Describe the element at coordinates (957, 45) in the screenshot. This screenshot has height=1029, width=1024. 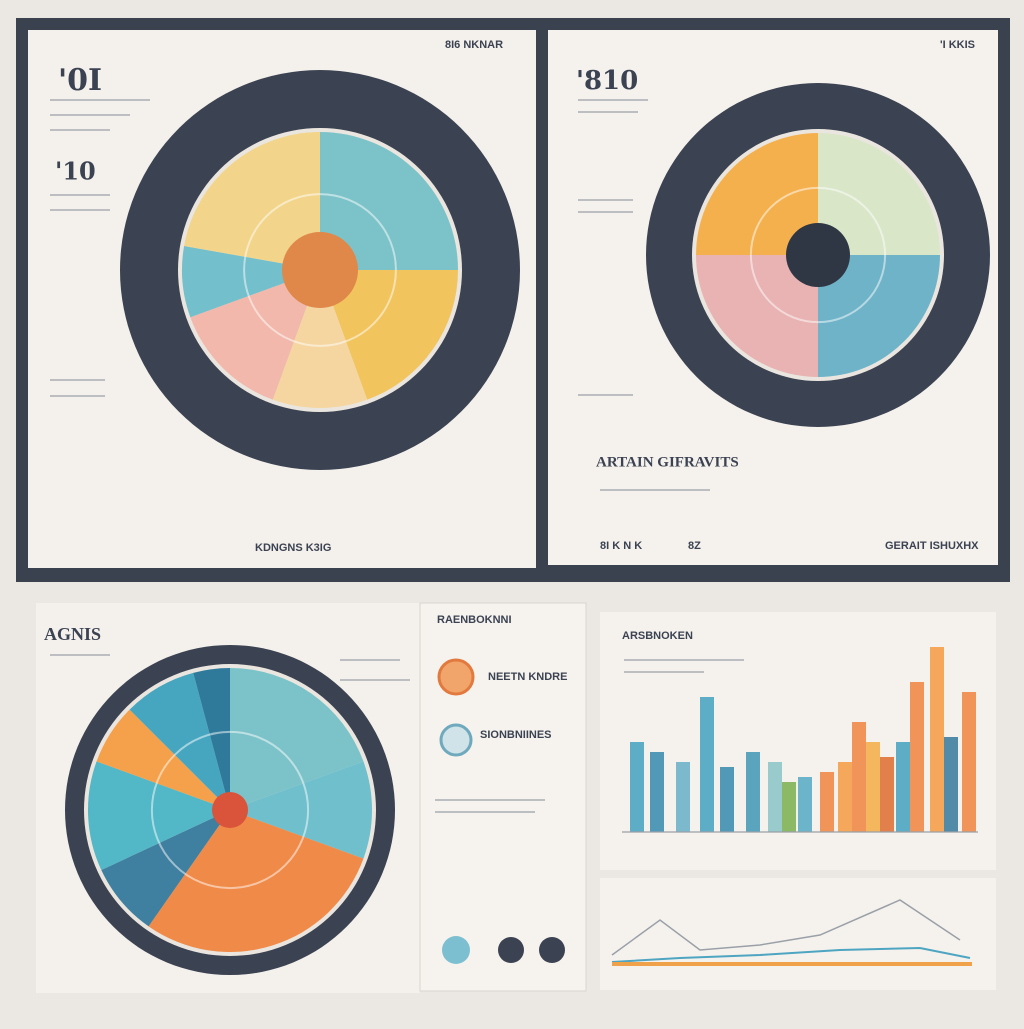
I see `header: 'I KKIS` at that location.